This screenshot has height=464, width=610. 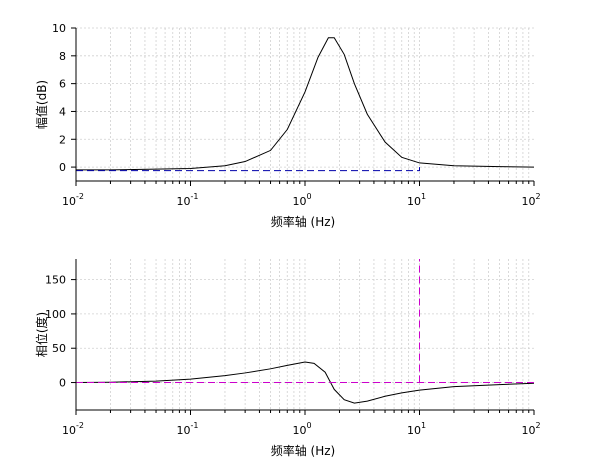 I want to click on y-tick-label: 2, so click(x=62, y=139).